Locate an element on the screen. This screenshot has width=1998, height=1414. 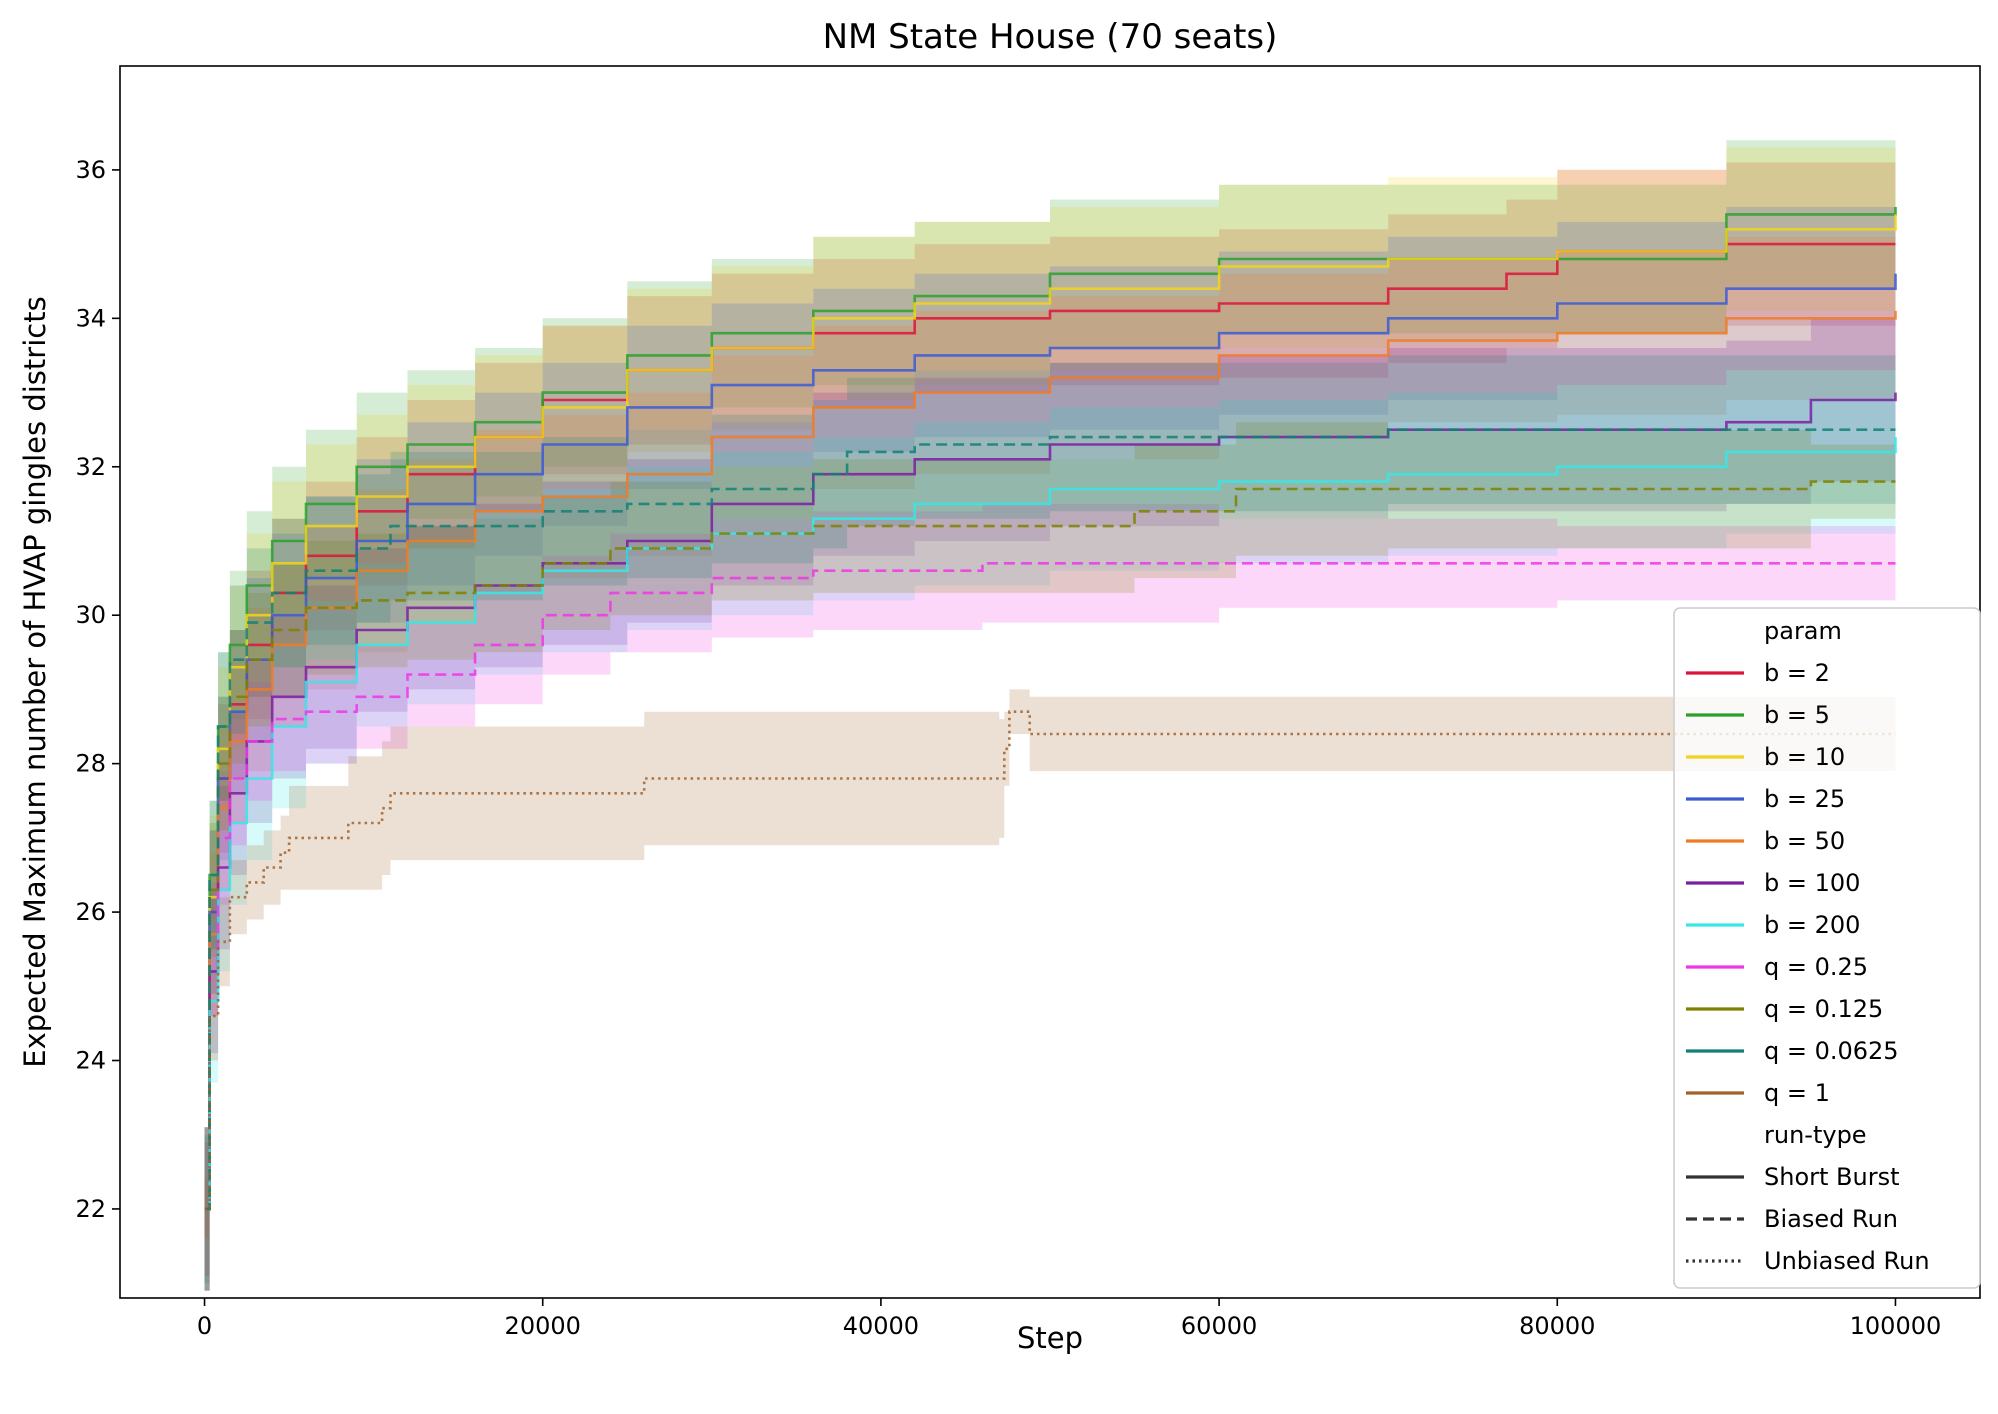
x-axis-ticks: 0 20000 40000 60000 80000 100000 is located at coordinates (1069, 1319).